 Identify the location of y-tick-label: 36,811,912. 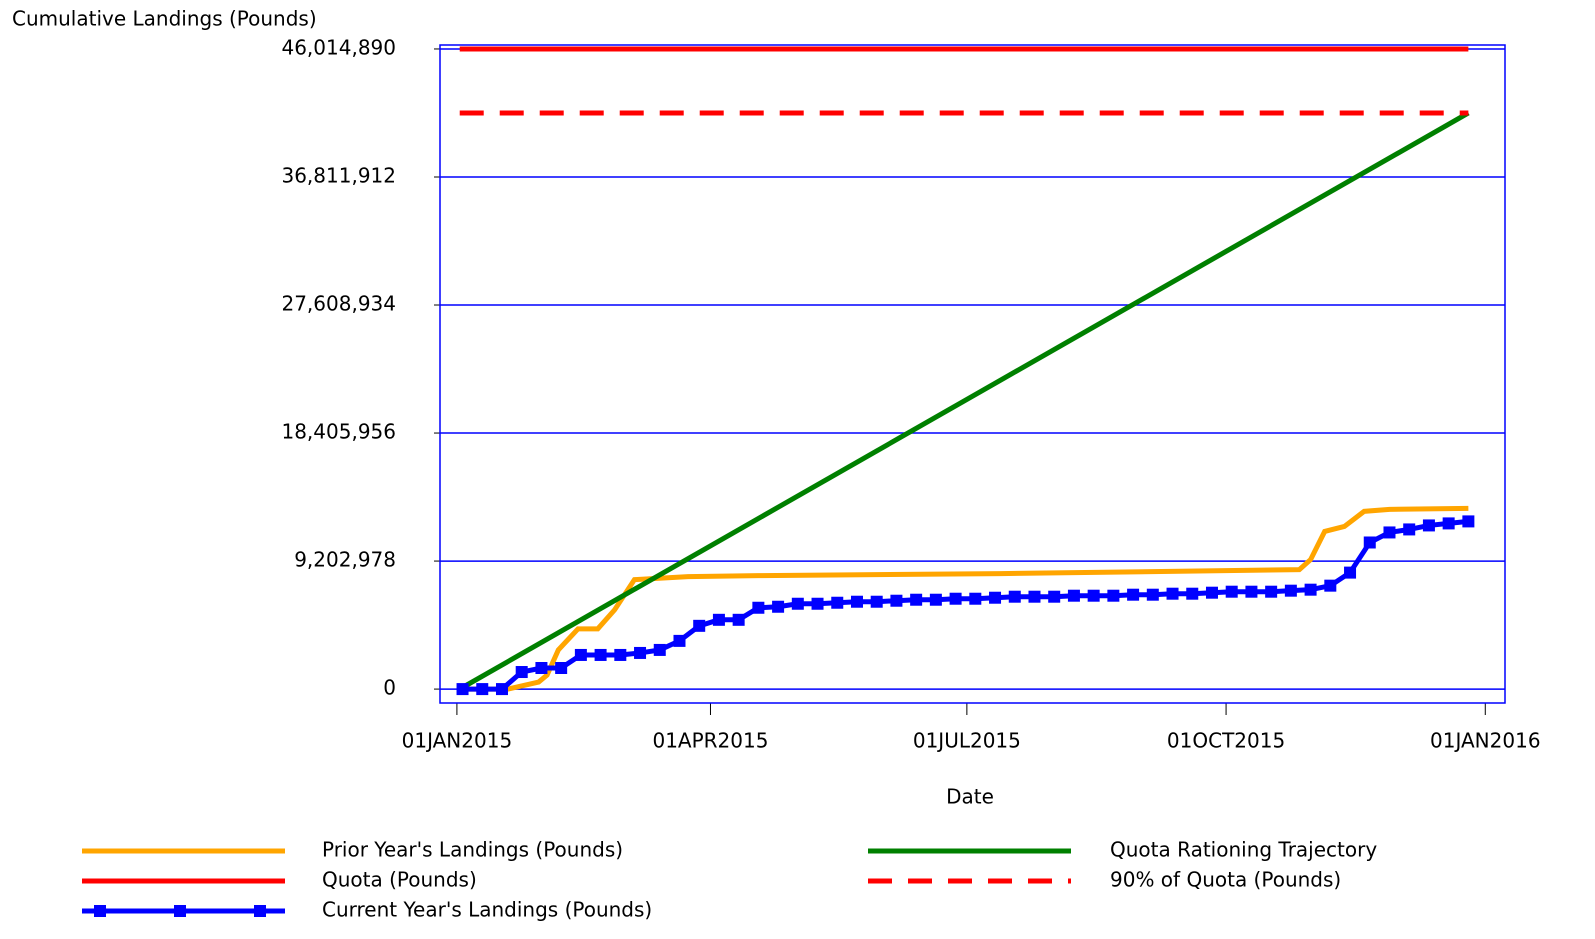
(338, 175).